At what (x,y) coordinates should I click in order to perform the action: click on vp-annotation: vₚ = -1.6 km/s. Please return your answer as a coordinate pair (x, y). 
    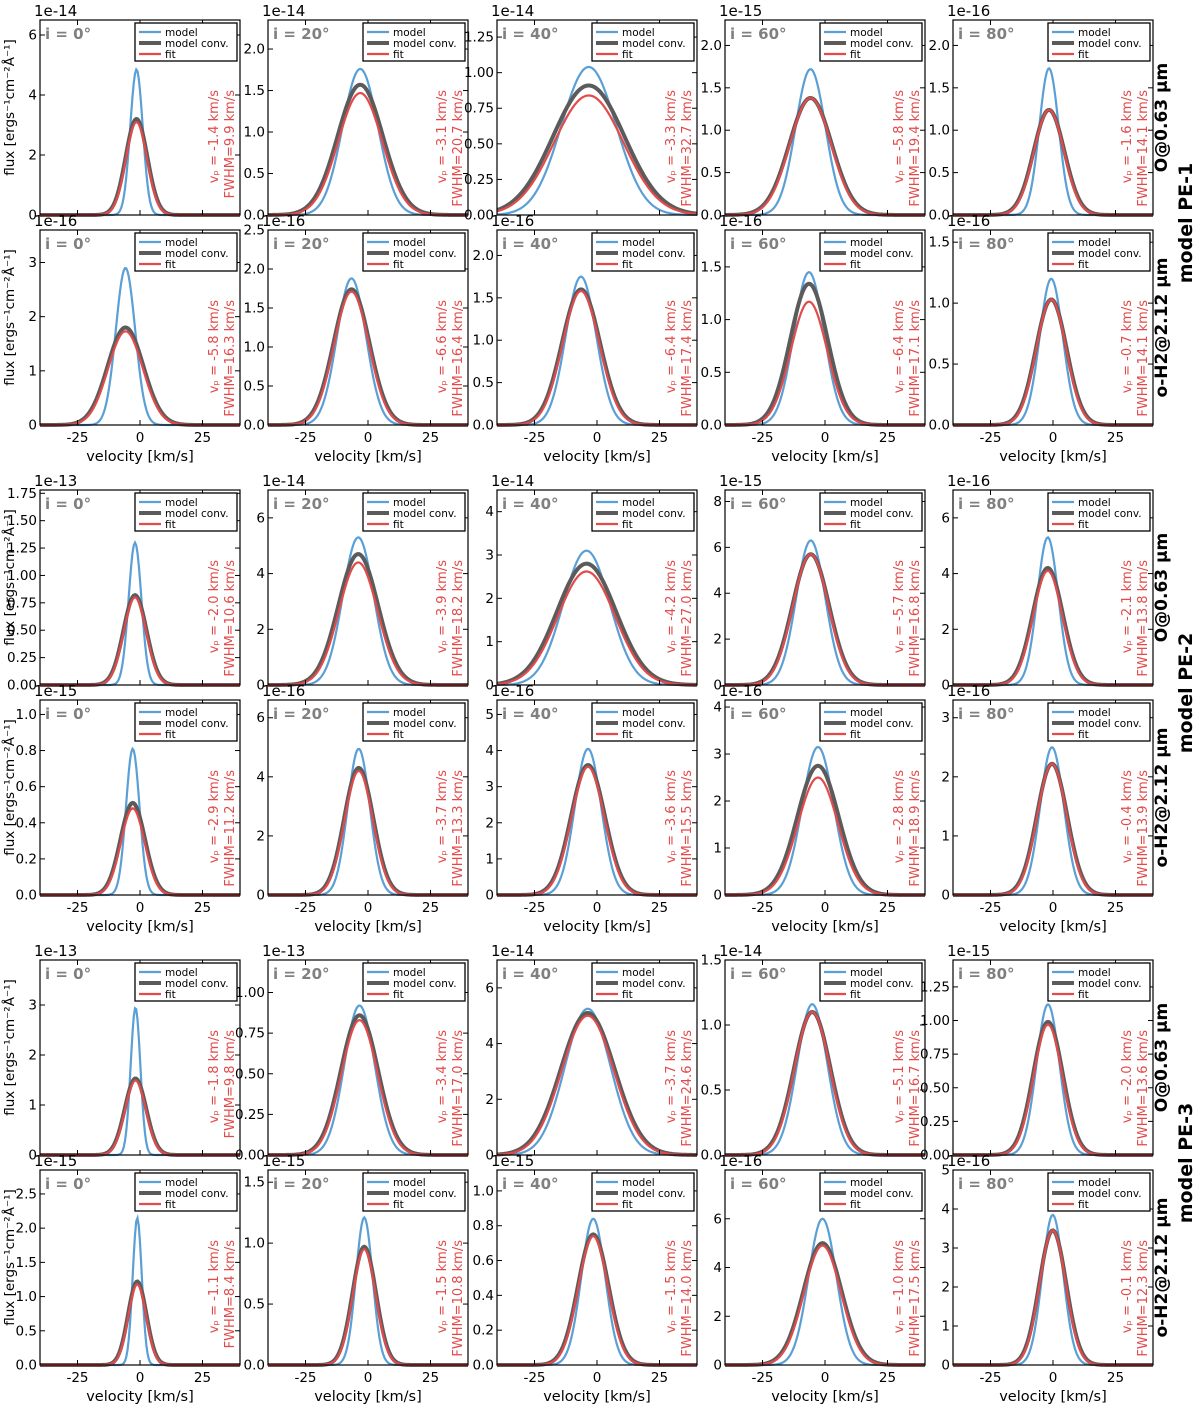
    Looking at the image, I should click on (1127, 136).